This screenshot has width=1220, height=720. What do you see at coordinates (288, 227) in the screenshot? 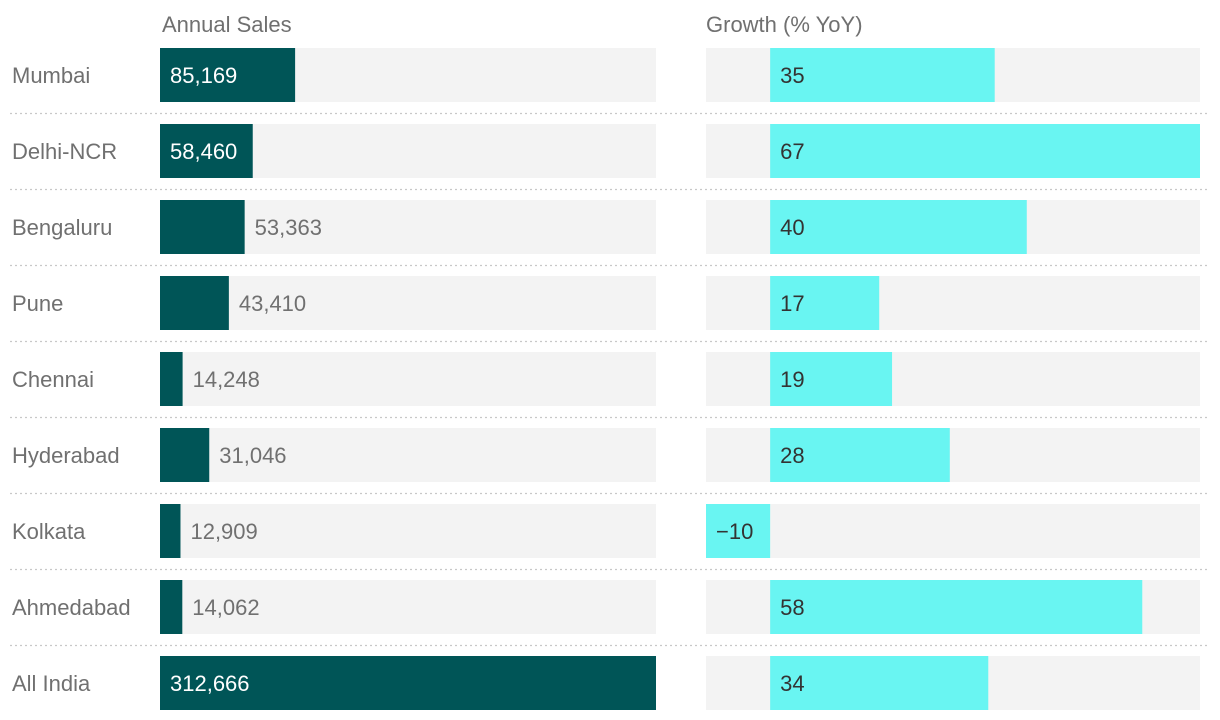
I see `sales-value-label: 53,363` at bounding box center [288, 227].